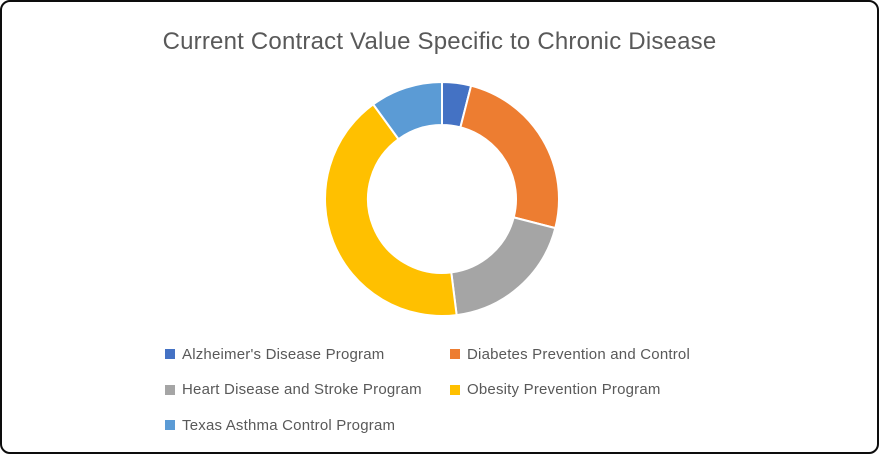 This screenshot has width=879, height=454. Describe the element at coordinates (283, 354) in the screenshot. I see `legend-label: Alzheimer's Disease Program` at that location.